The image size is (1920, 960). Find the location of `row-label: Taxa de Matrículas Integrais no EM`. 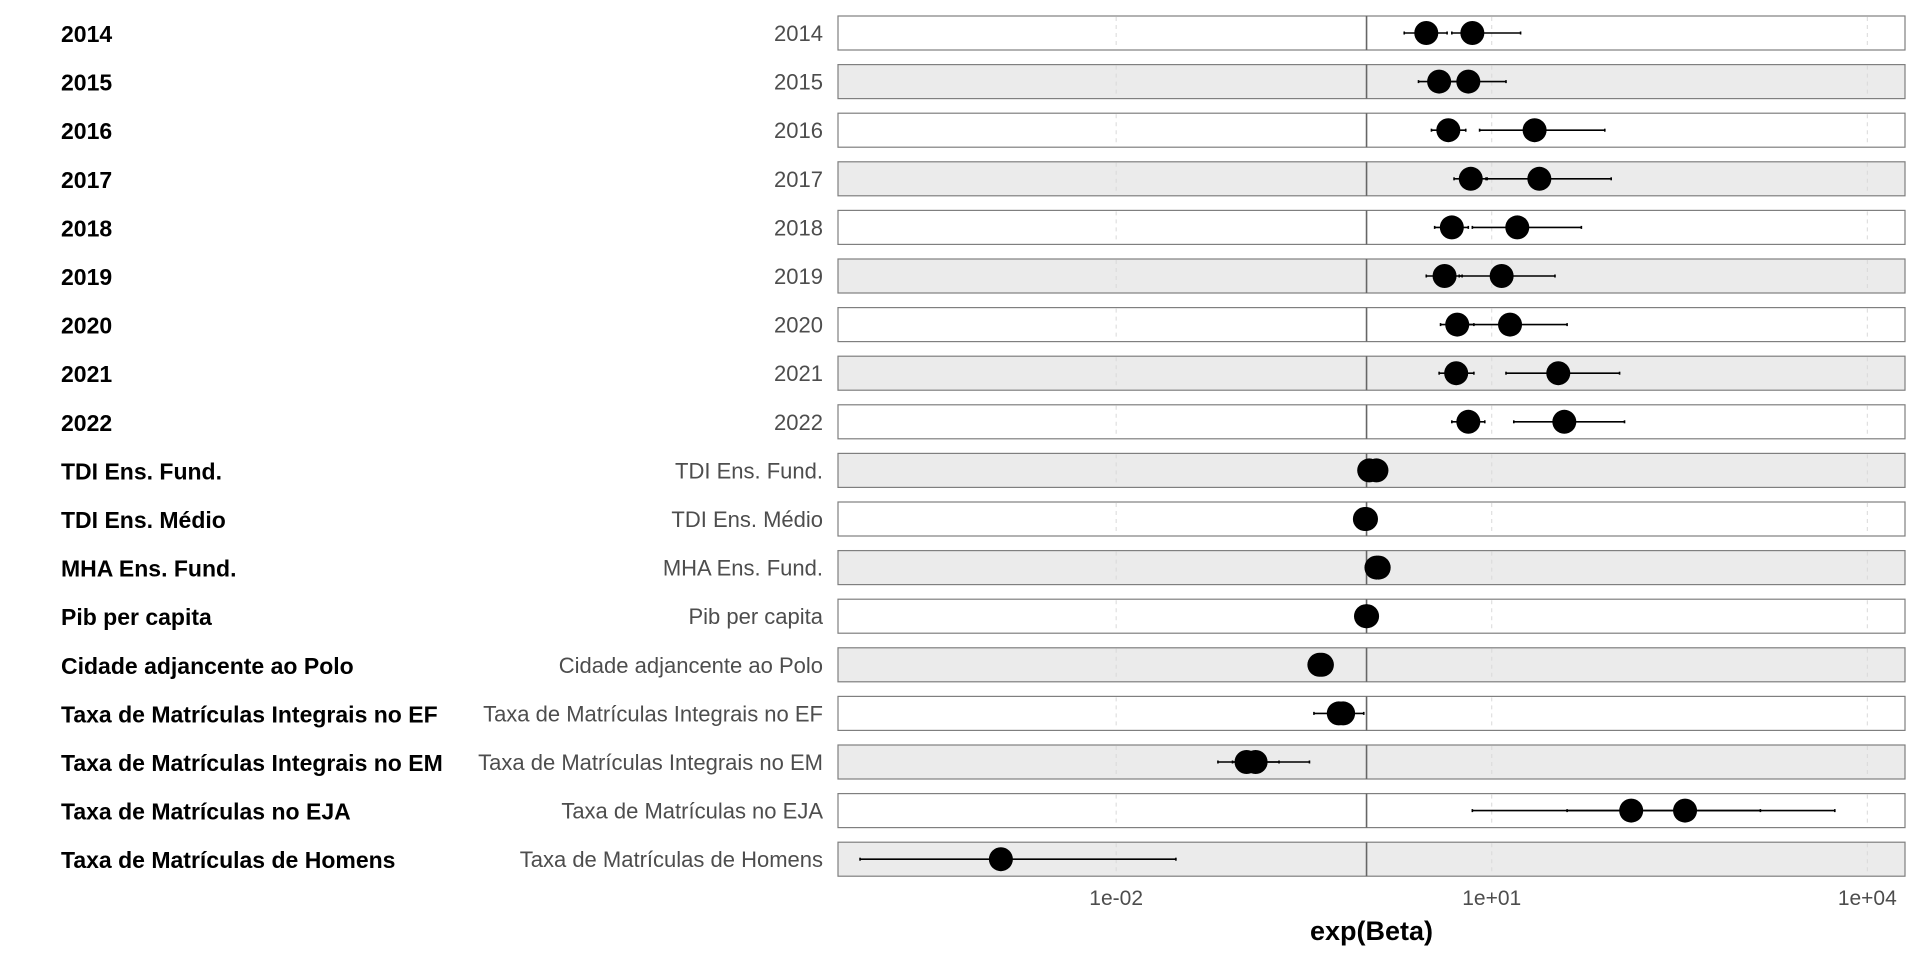

row-label: Taxa de Matrículas Integrais no EM is located at coordinates (650, 762).